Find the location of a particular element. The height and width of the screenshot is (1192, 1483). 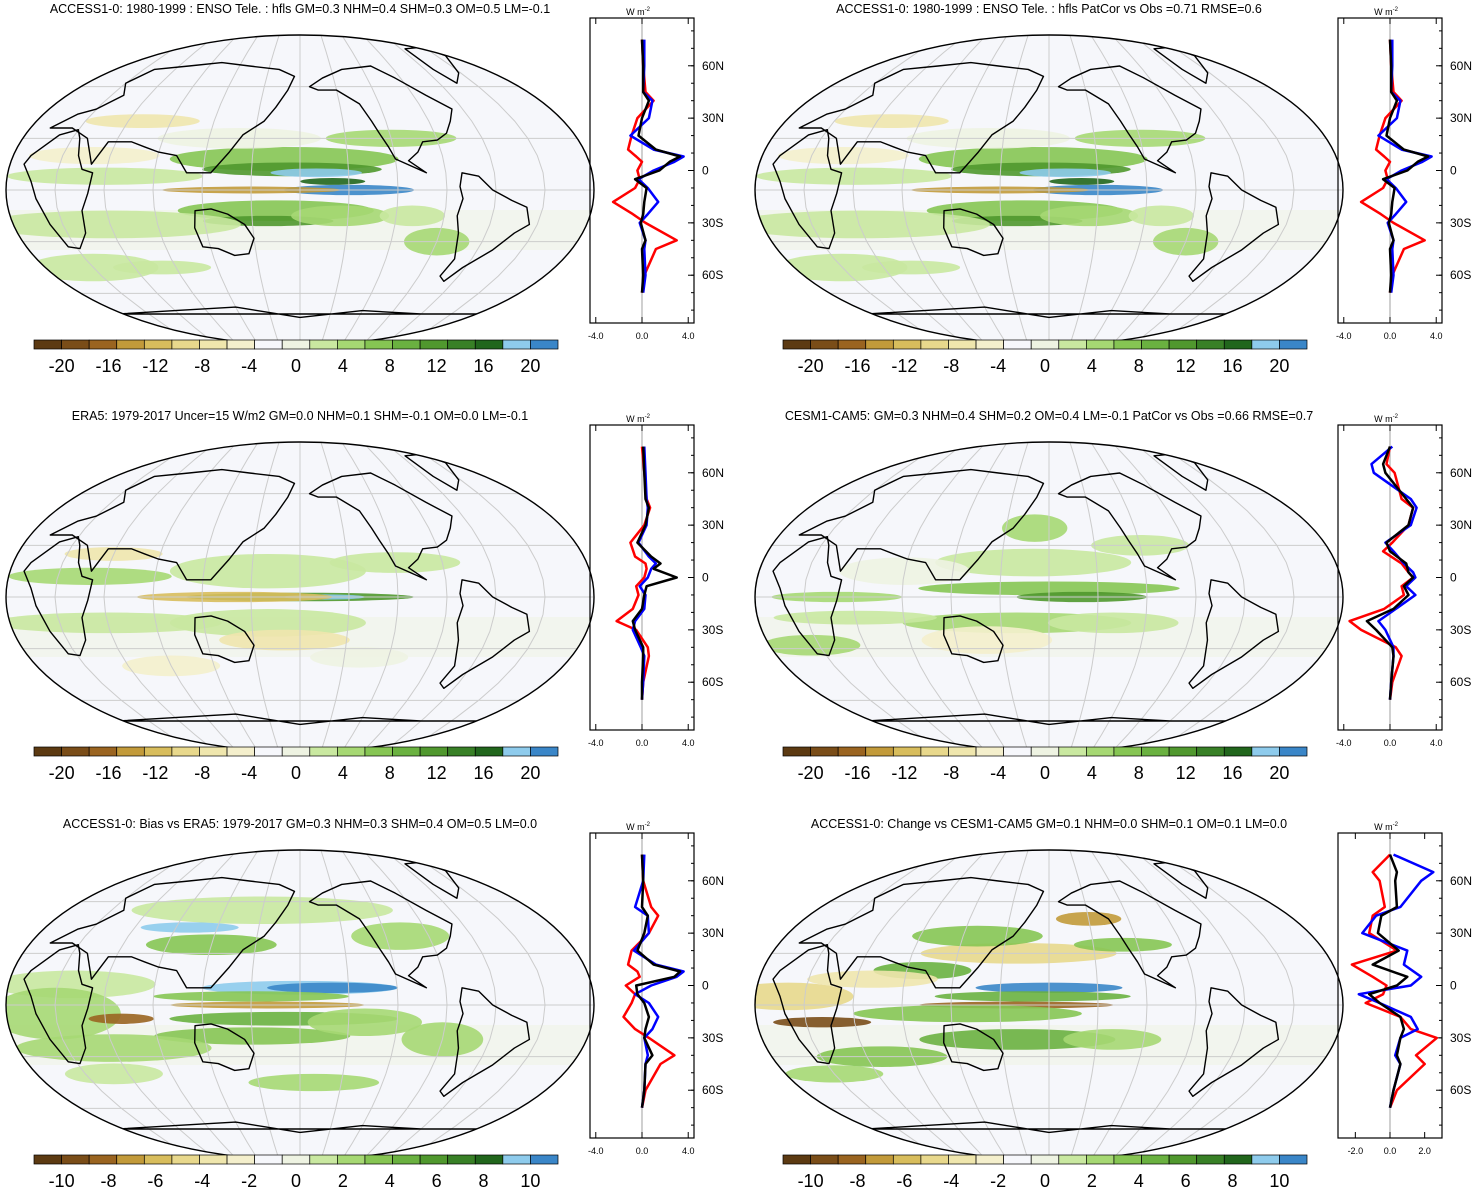

zonal-unit-label: W m-2 is located at coordinates (1386, 827).